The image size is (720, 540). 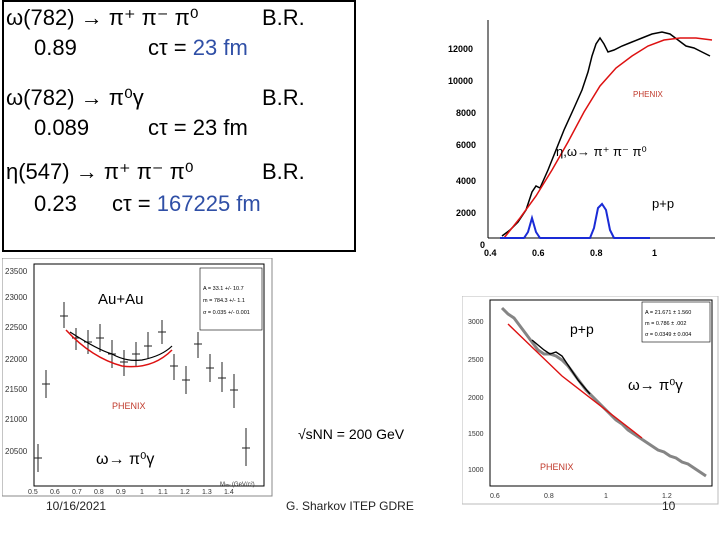 What do you see at coordinates (16, 327) in the screenshot?
I see `bottom-left-ytick: 22500` at bounding box center [16, 327].